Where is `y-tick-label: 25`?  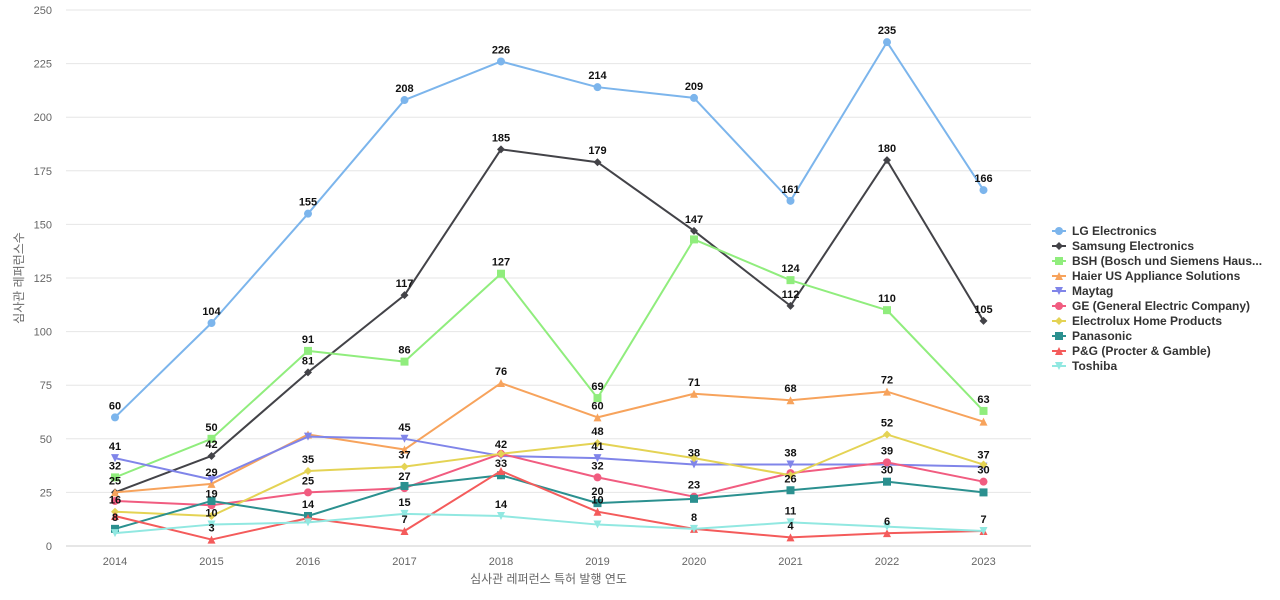
y-tick-label: 25 is located at coordinates (46, 493).